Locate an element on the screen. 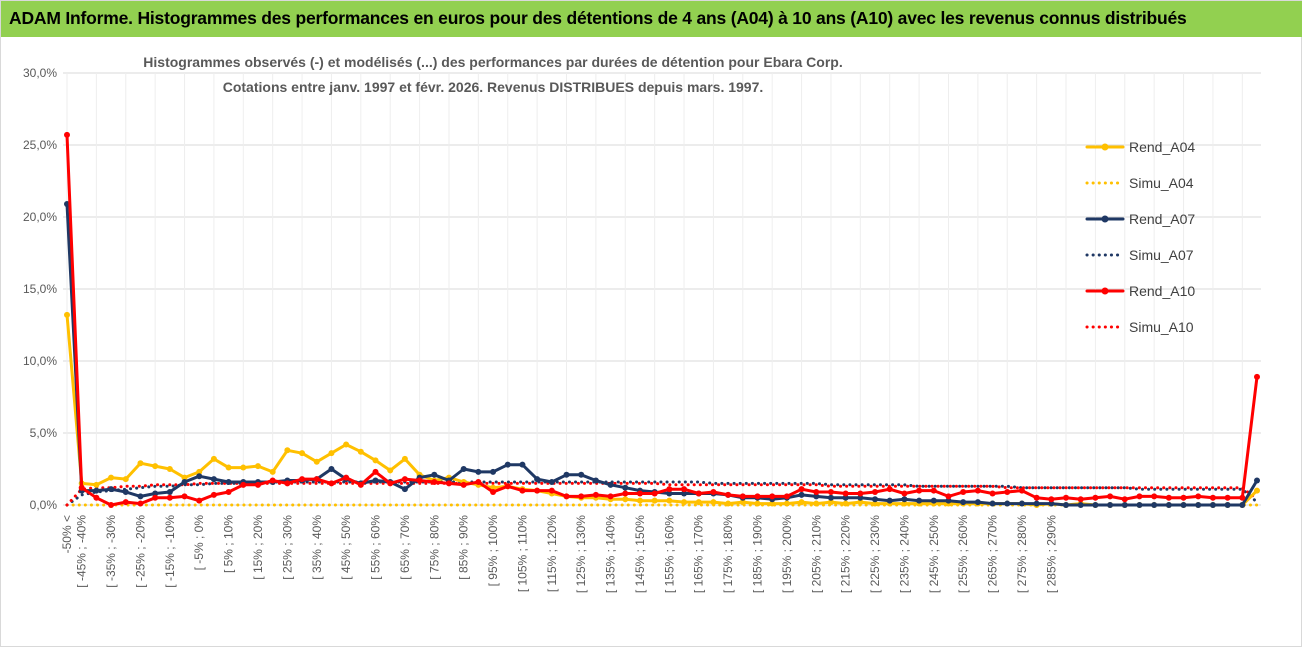  y-tick-label: 25,0% is located at coordinates (40, 145).